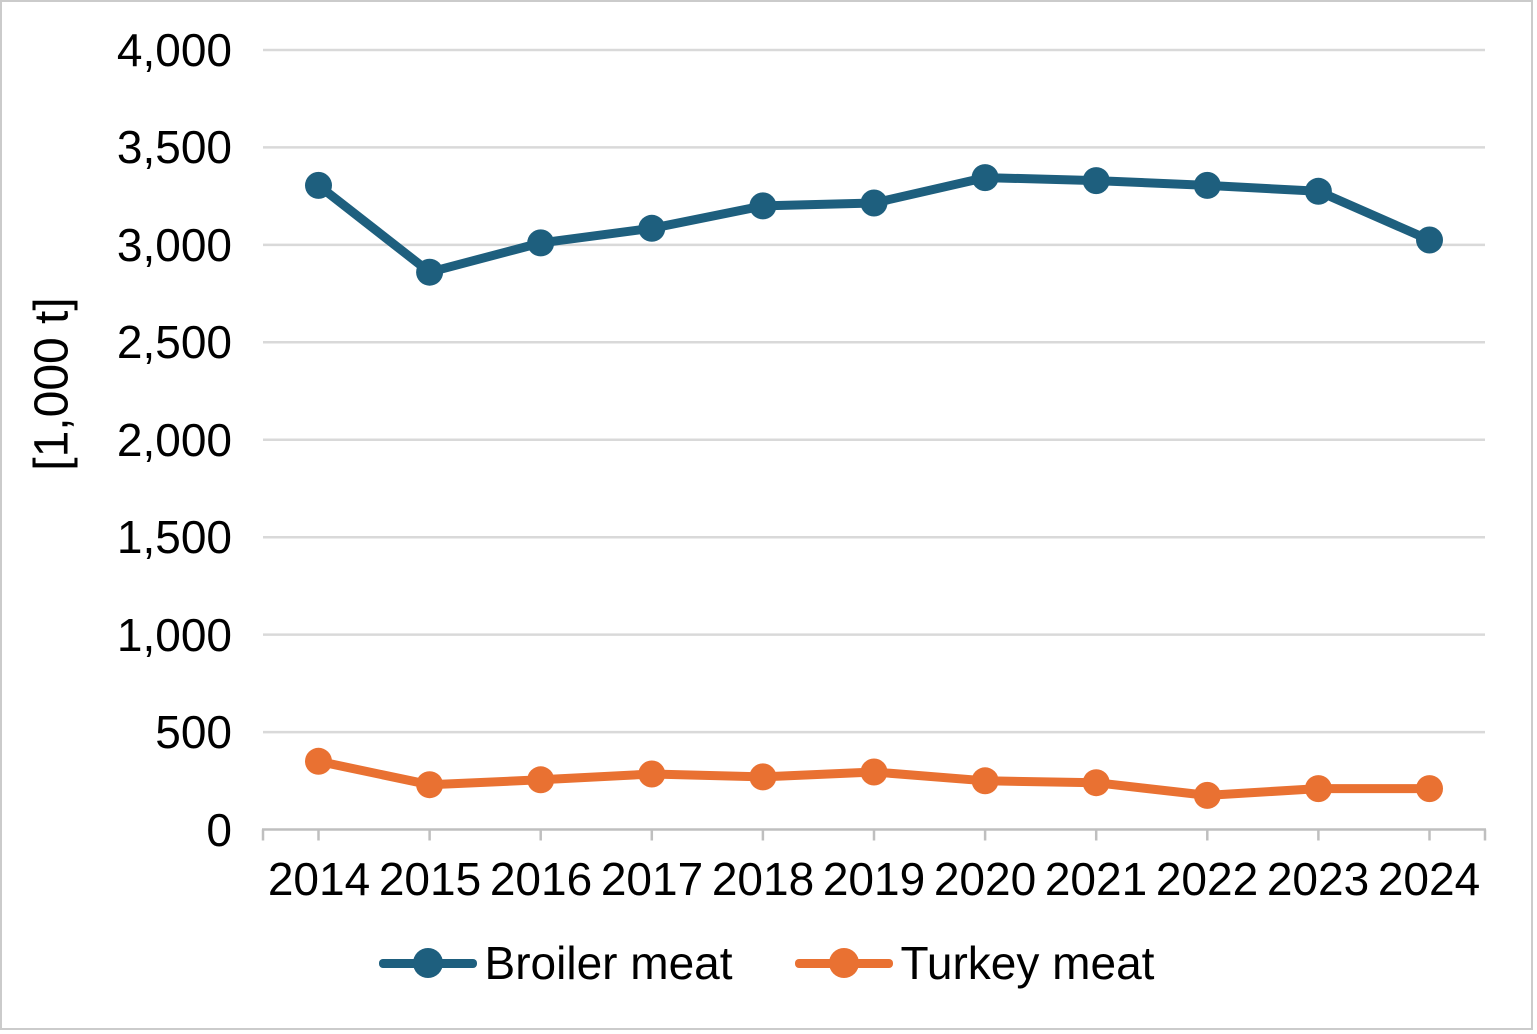 The height and width of the screenshot is (1034, 1537). Describe the element at coordinates (318, 761) in the screenshot. I see `data-point-turkey-meat-2014` at that location.